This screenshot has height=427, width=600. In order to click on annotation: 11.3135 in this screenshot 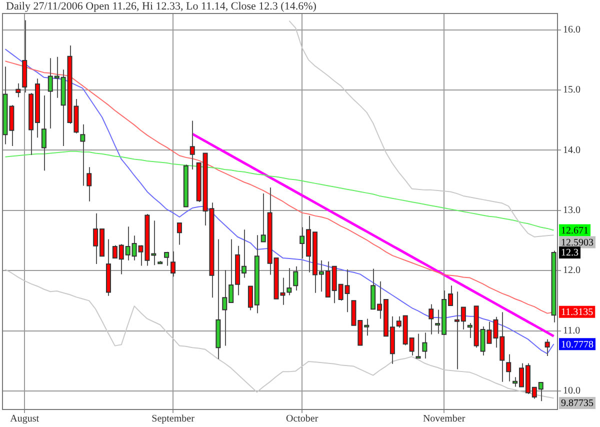, I will do `click(577, 312)`.